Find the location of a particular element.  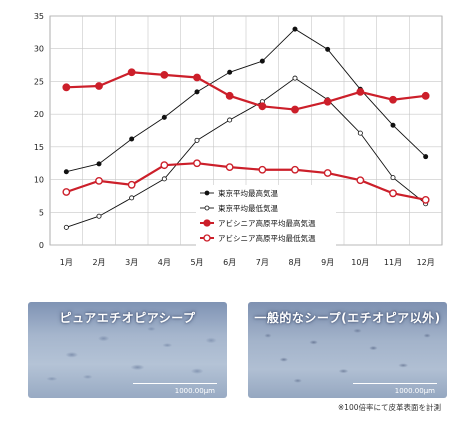

x-tick-label: 4月 is located at coordinates (164, 262).